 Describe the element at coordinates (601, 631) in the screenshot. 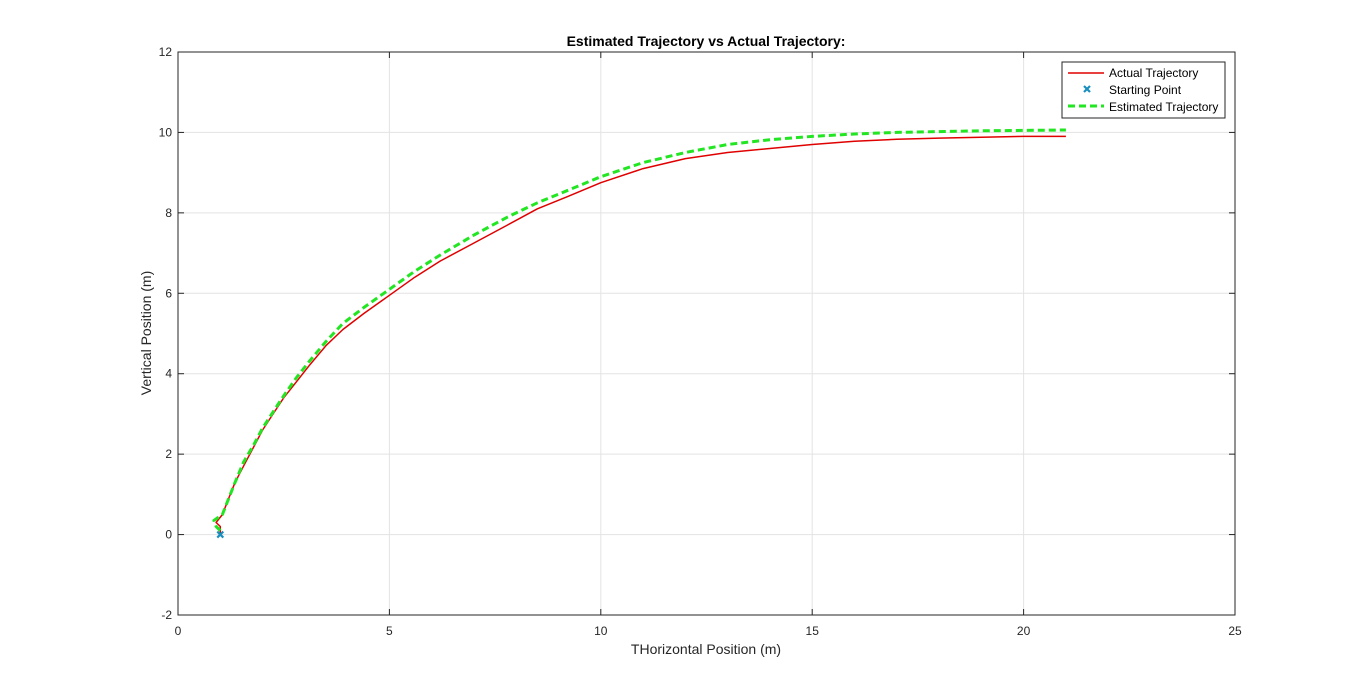

I see `x-tick-label: 10` at that location.